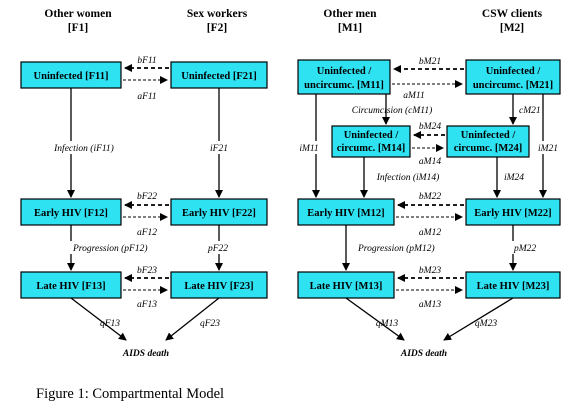 The height and width of the screenshot is (417, 586). Describe the element at coordinates (350, 28) in the screenshot. I see `header-other-men-code: [M1]` at that location.